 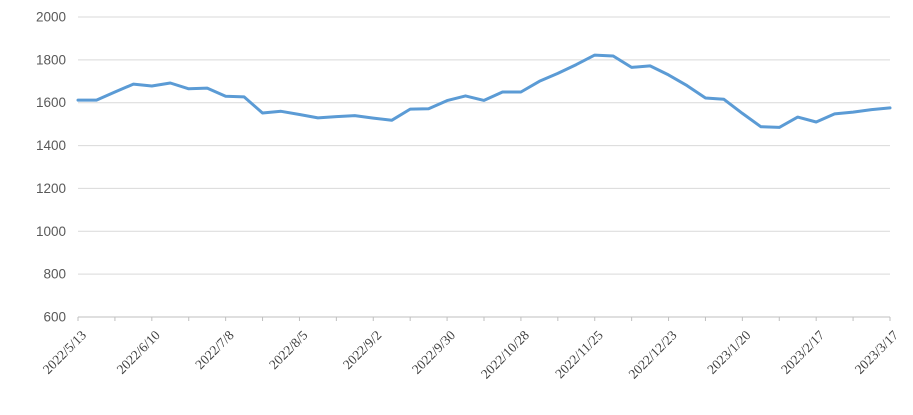 What do you see at coordinates (505, 354) in the screenshot?
I see `x-axis-tick-label: 2022/10/28` at bounding box center [505, 354].